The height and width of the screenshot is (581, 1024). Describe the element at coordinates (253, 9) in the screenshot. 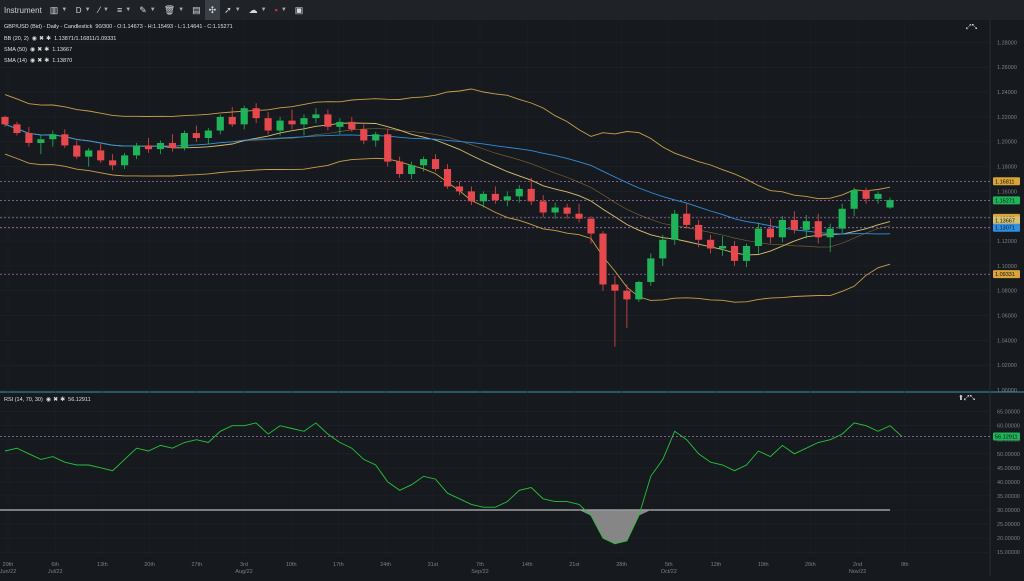

I see `cloud-icon: ☁` at that location.